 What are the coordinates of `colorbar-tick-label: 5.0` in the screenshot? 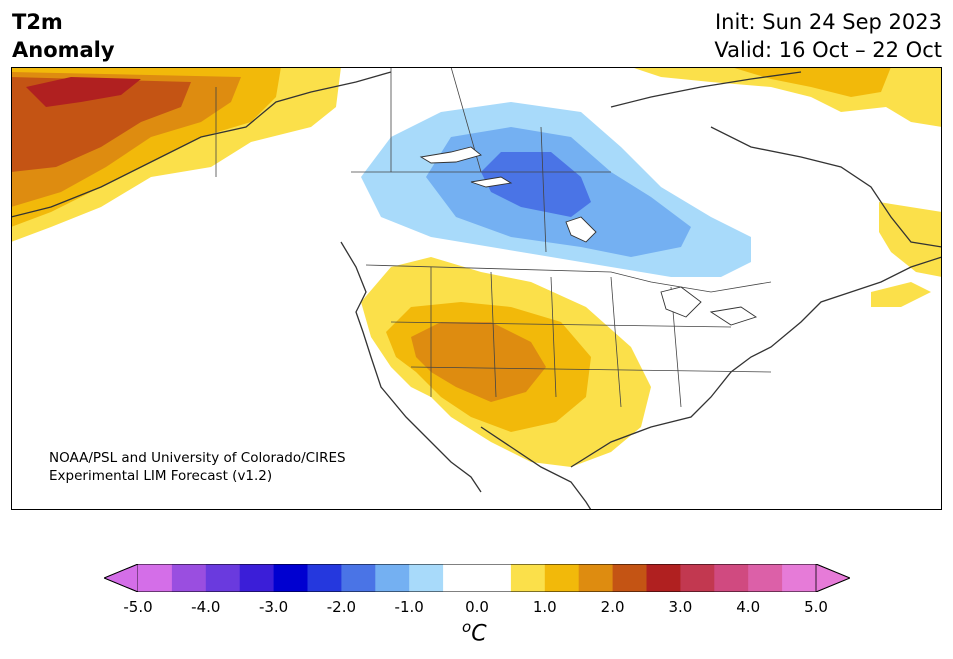 It's located at (816, 607).